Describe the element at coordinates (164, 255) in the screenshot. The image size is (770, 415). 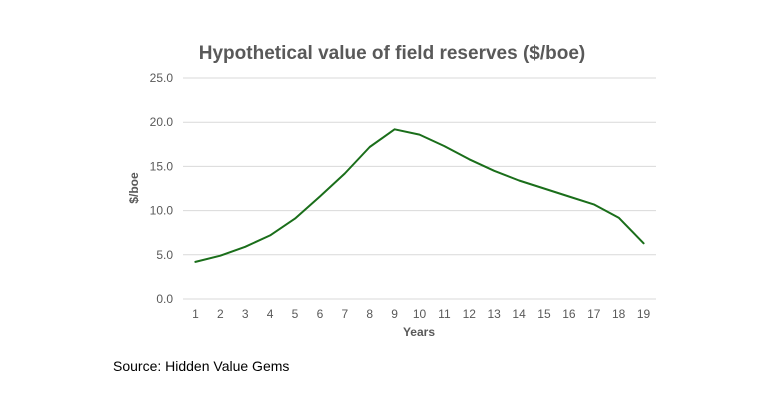
I see `y-tick-label: 5.0` at that location.